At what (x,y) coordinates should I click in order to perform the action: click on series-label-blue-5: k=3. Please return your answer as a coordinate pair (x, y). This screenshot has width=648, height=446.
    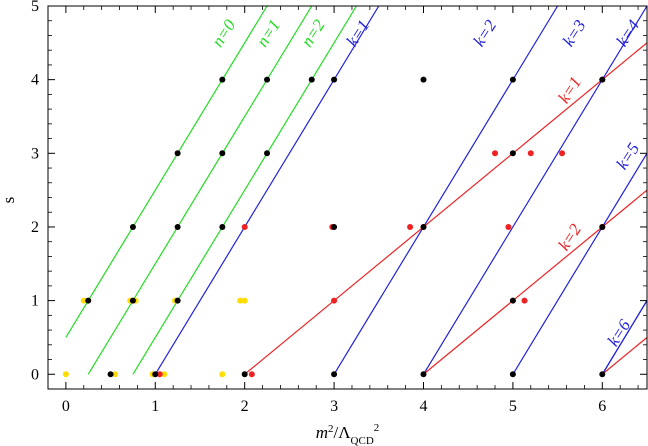
    Looking at the image, I should click on (574, 32).